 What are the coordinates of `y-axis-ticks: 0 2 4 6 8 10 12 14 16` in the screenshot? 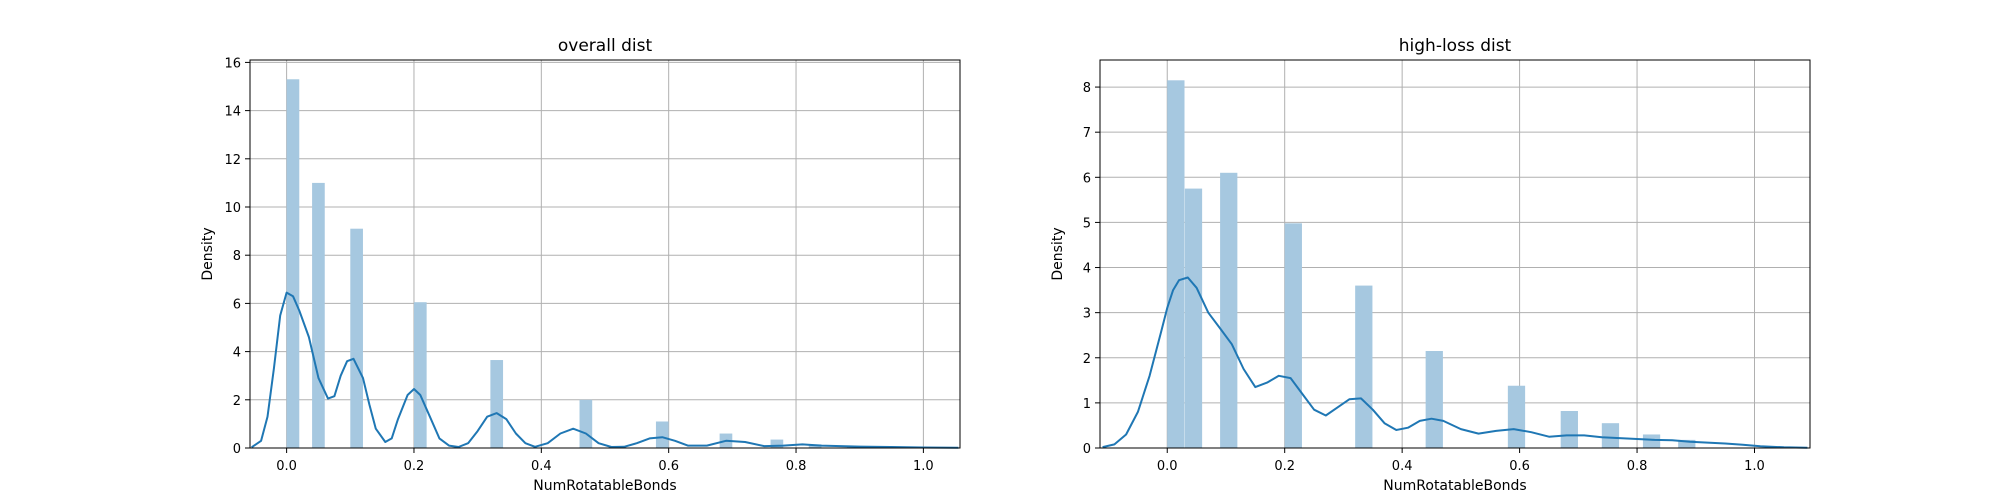 It's located at (237, 256).